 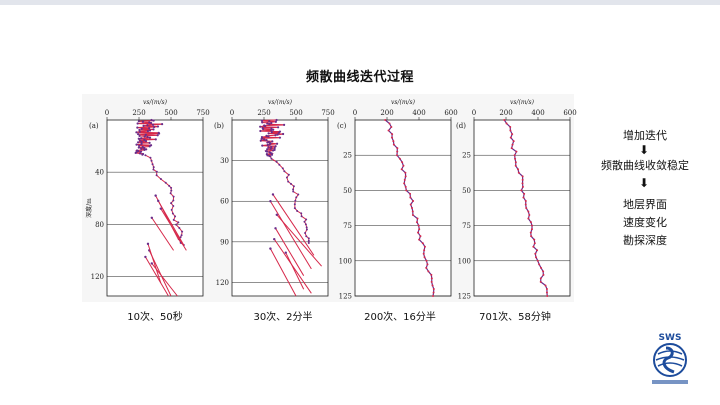 What do you see at coordinates (670, 338) in the screenshot?
I see `logo-text: SWS` at bounding box center [670, 338].